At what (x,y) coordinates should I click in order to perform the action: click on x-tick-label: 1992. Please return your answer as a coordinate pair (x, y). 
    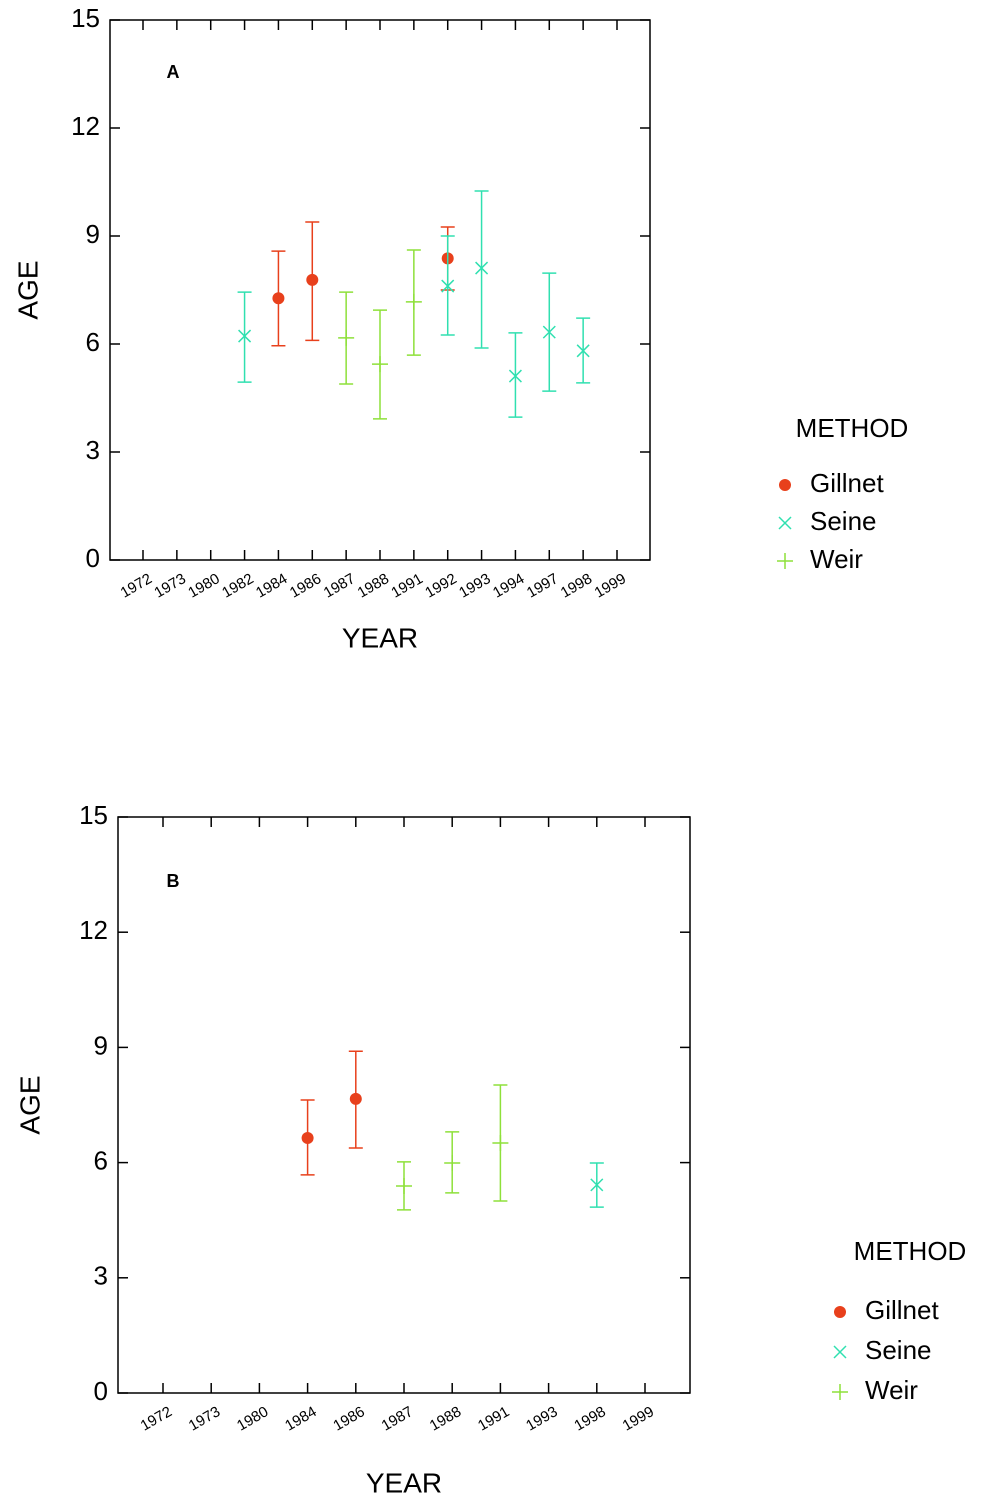
    Looking at the image, I should click on (440, 585).